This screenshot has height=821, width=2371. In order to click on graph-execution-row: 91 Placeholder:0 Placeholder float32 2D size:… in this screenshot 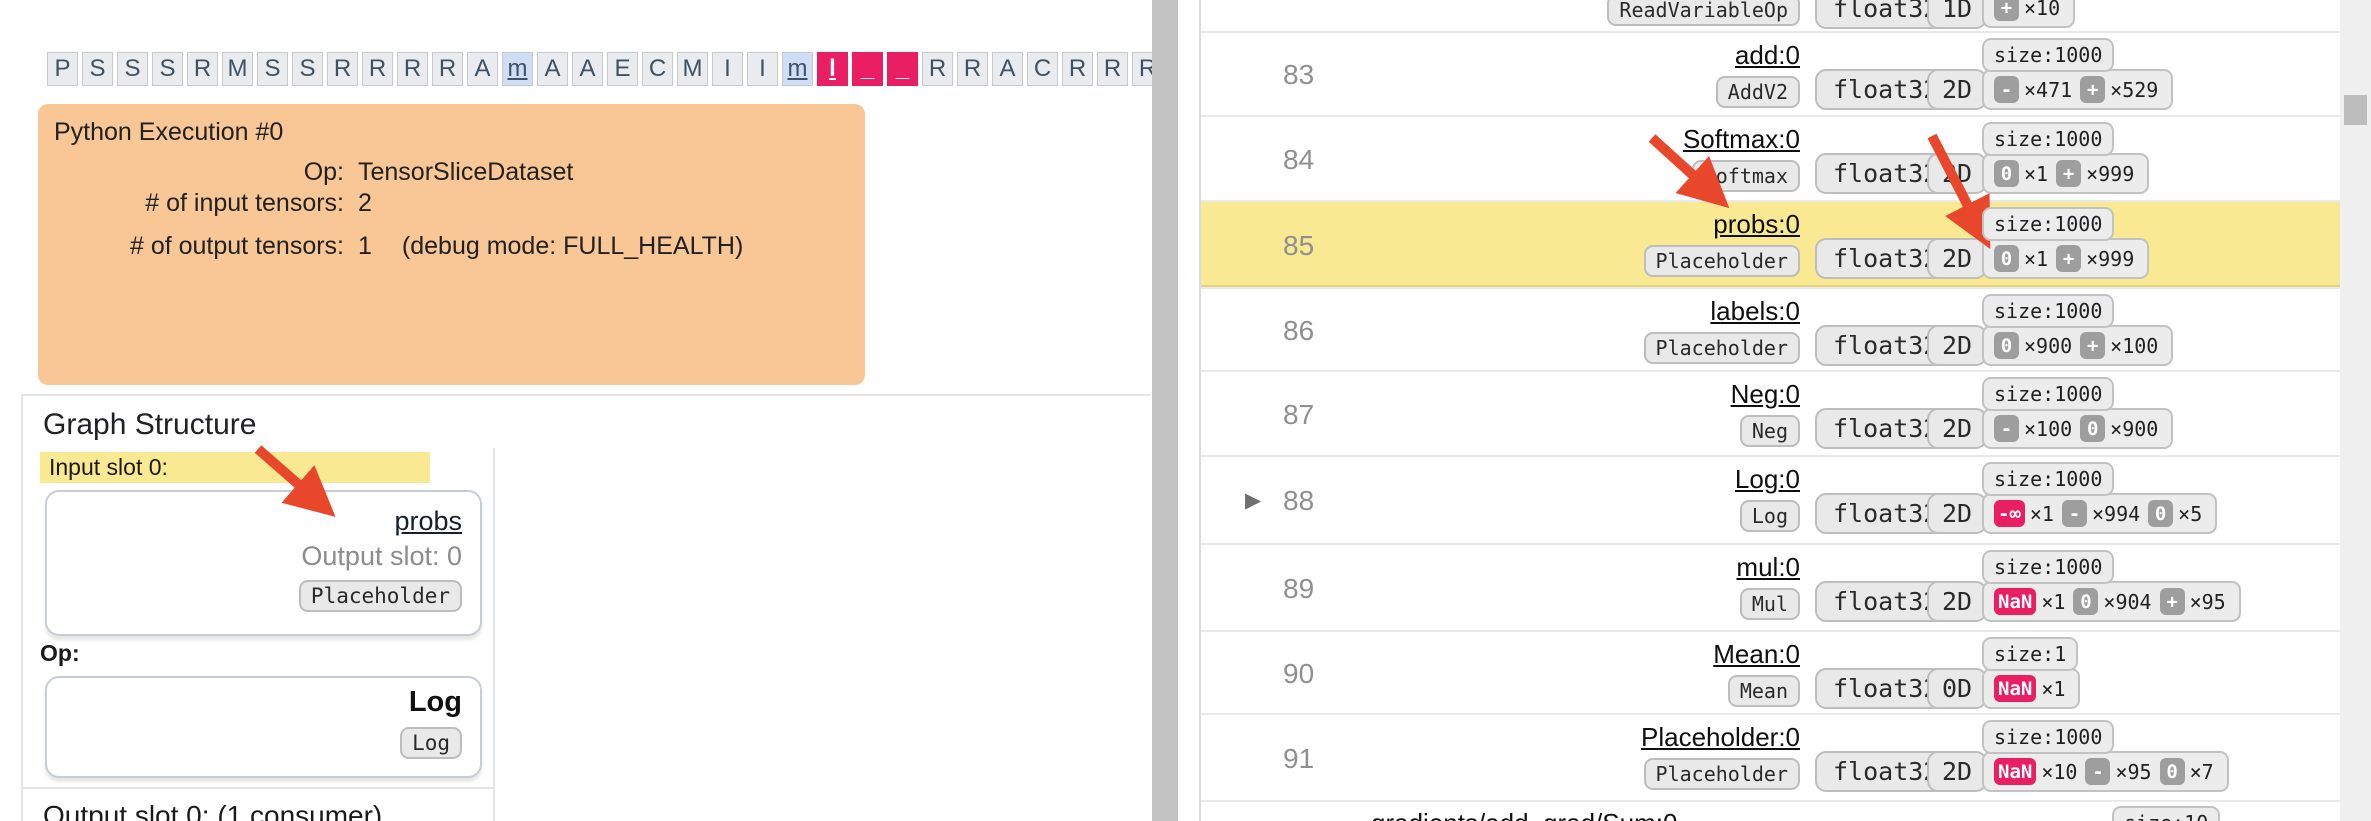, I will do `click(1770, 756)`.